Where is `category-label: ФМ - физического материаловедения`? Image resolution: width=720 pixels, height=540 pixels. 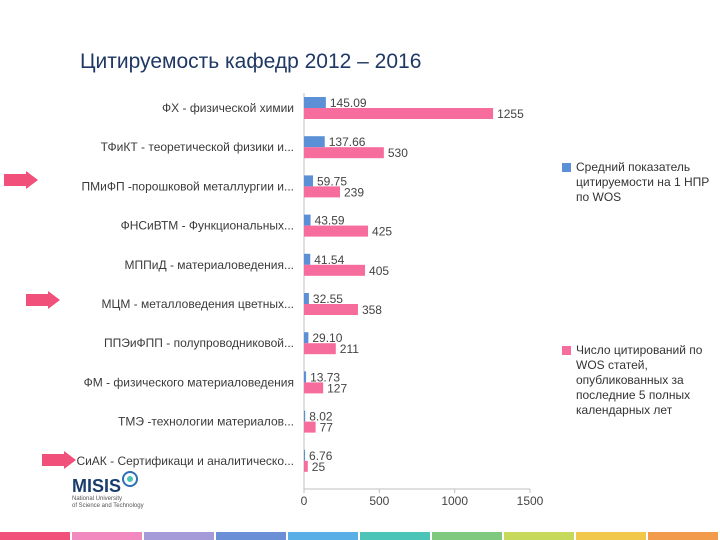
category-label: ФМ - физического материаловедения is located at coordinates (189, 382).